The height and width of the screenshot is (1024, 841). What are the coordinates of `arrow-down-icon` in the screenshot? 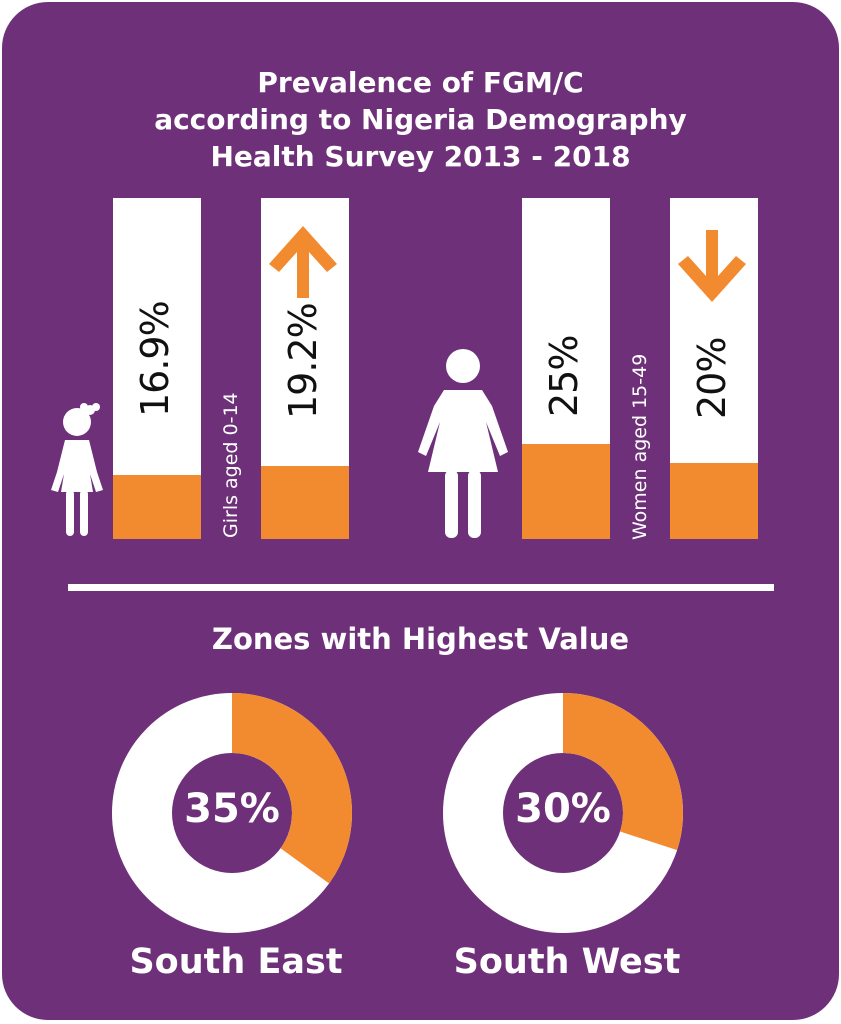 It's located at (712, 266).